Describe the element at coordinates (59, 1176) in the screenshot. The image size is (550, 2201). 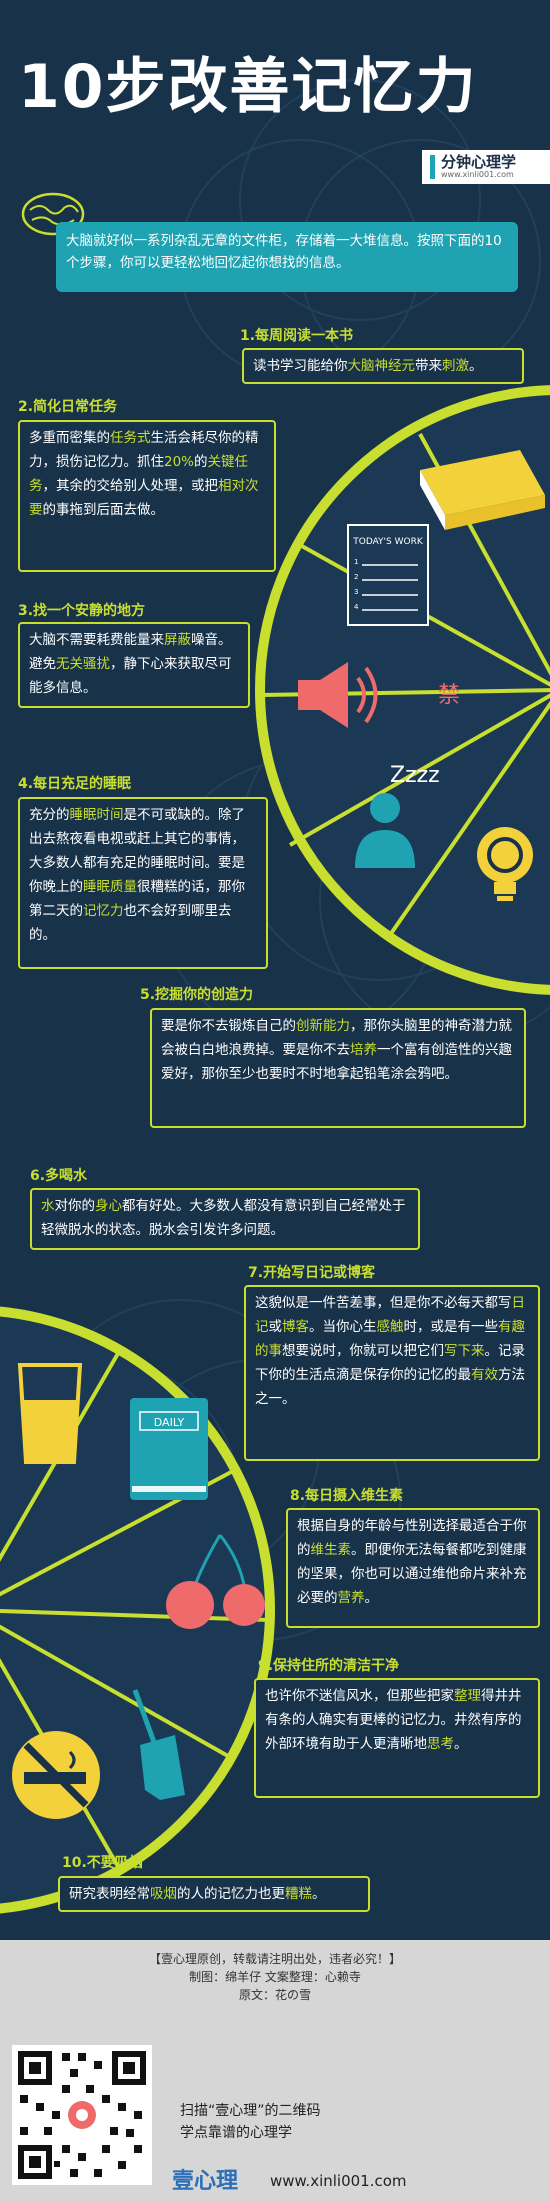
I see `tip-6-title: 6.多喝水` at that location.